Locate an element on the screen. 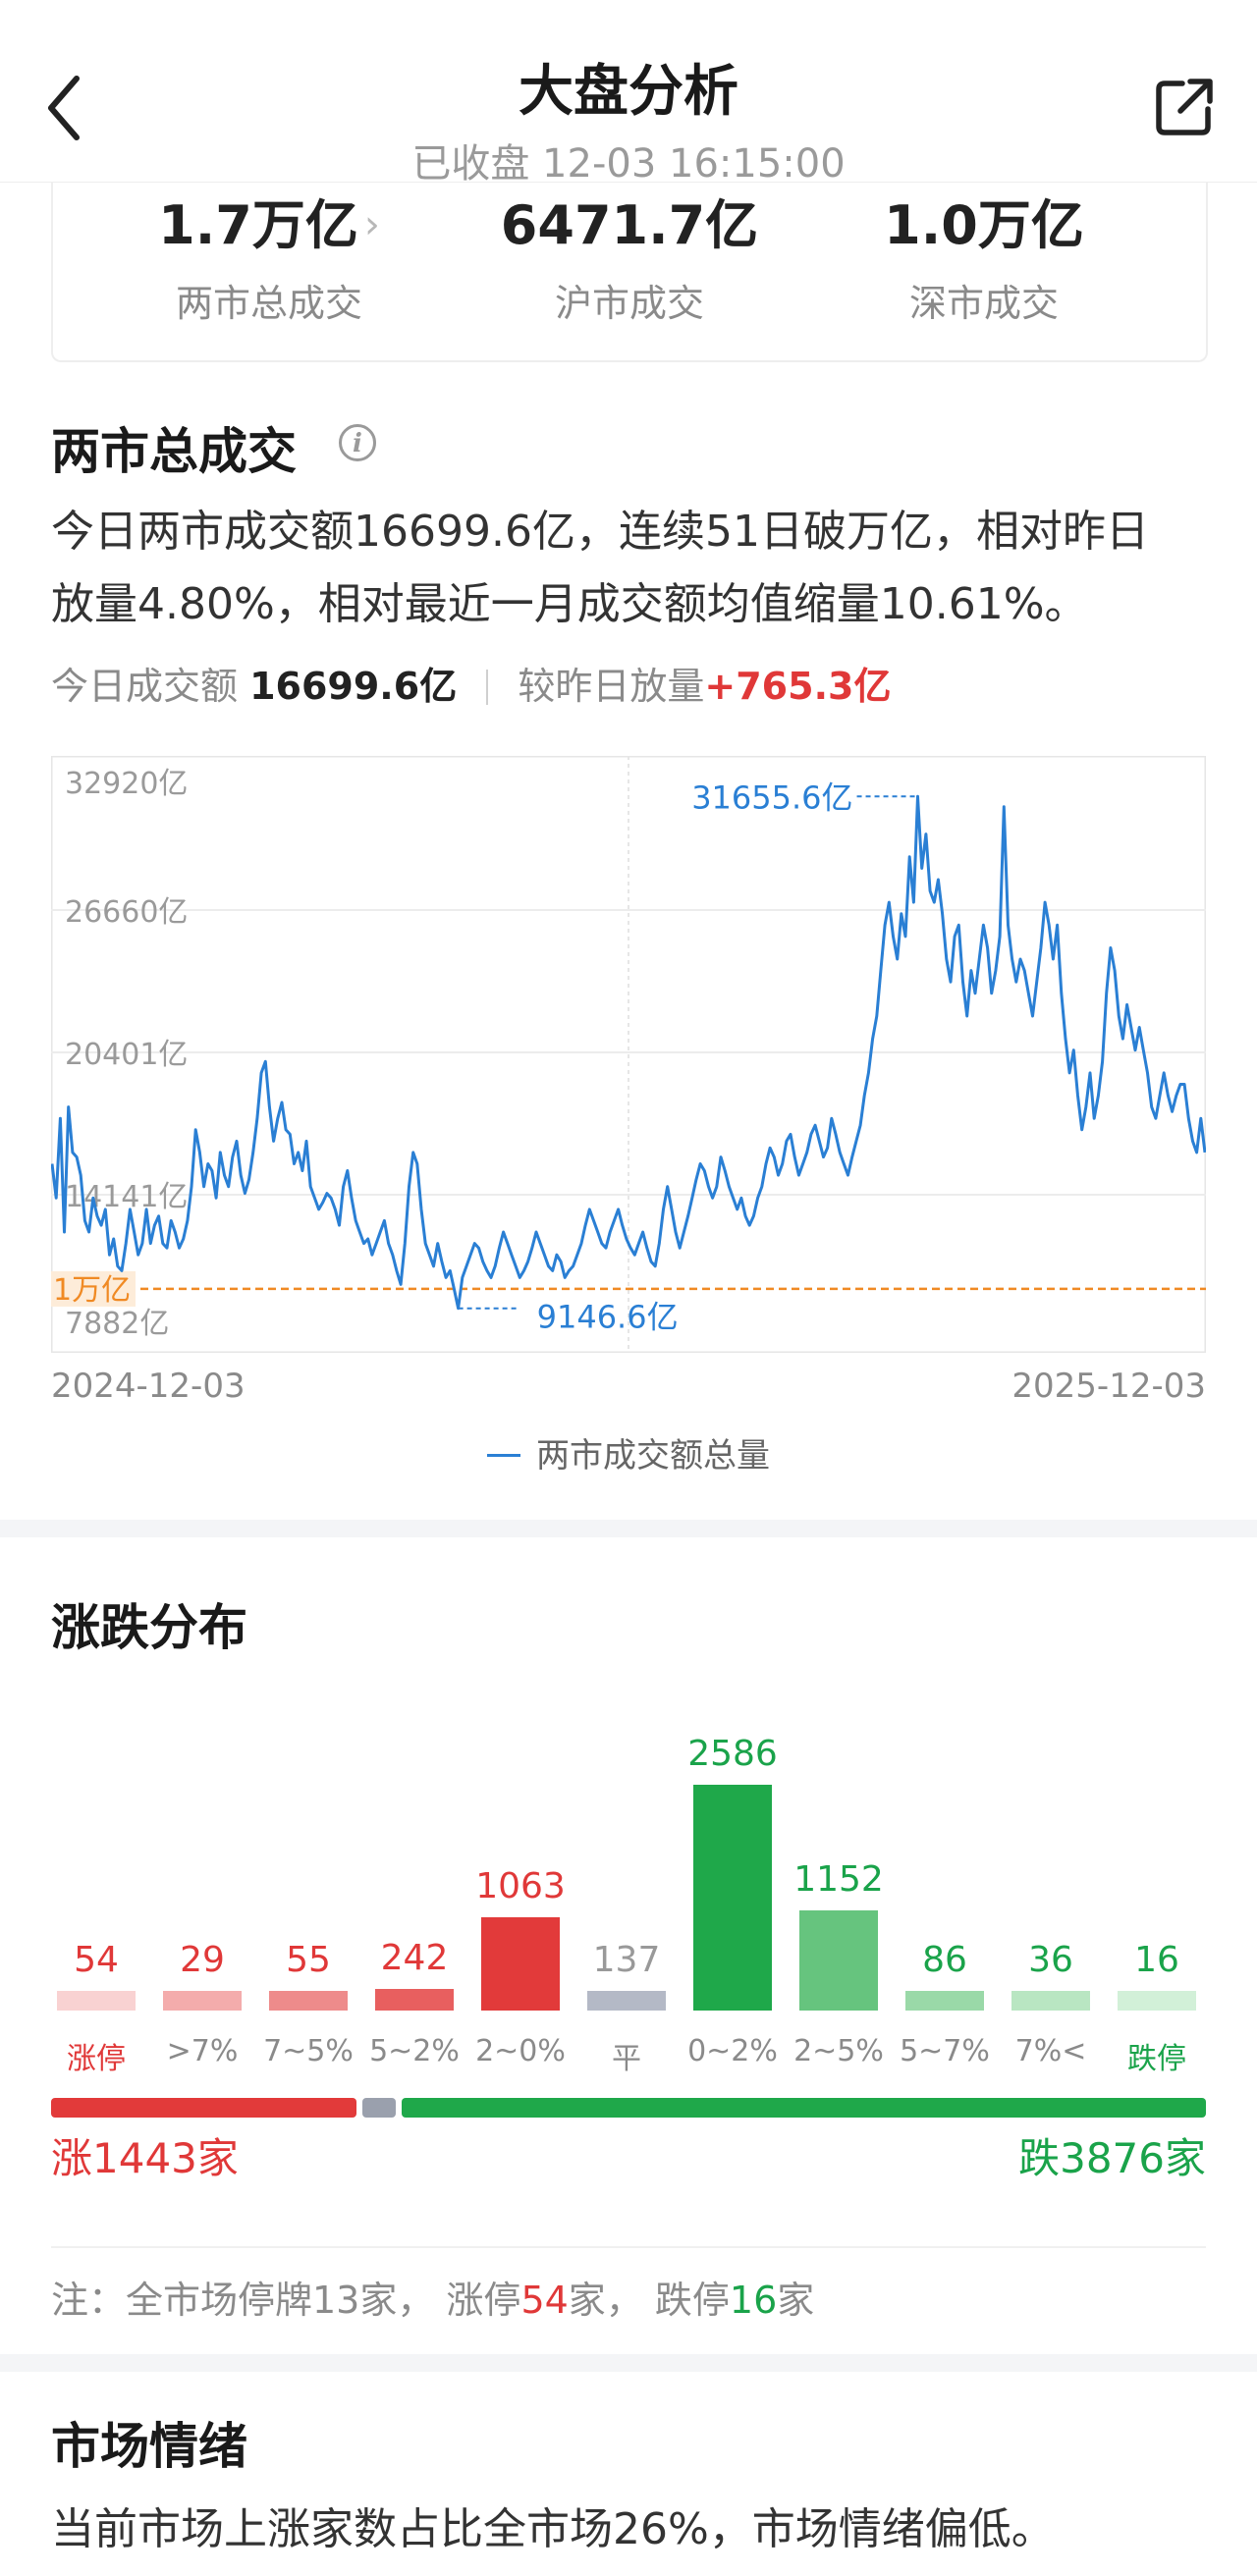 The width and height of the screenshot is (1257, 2576). reference-label-bg is located at coordinates (93, 1288).